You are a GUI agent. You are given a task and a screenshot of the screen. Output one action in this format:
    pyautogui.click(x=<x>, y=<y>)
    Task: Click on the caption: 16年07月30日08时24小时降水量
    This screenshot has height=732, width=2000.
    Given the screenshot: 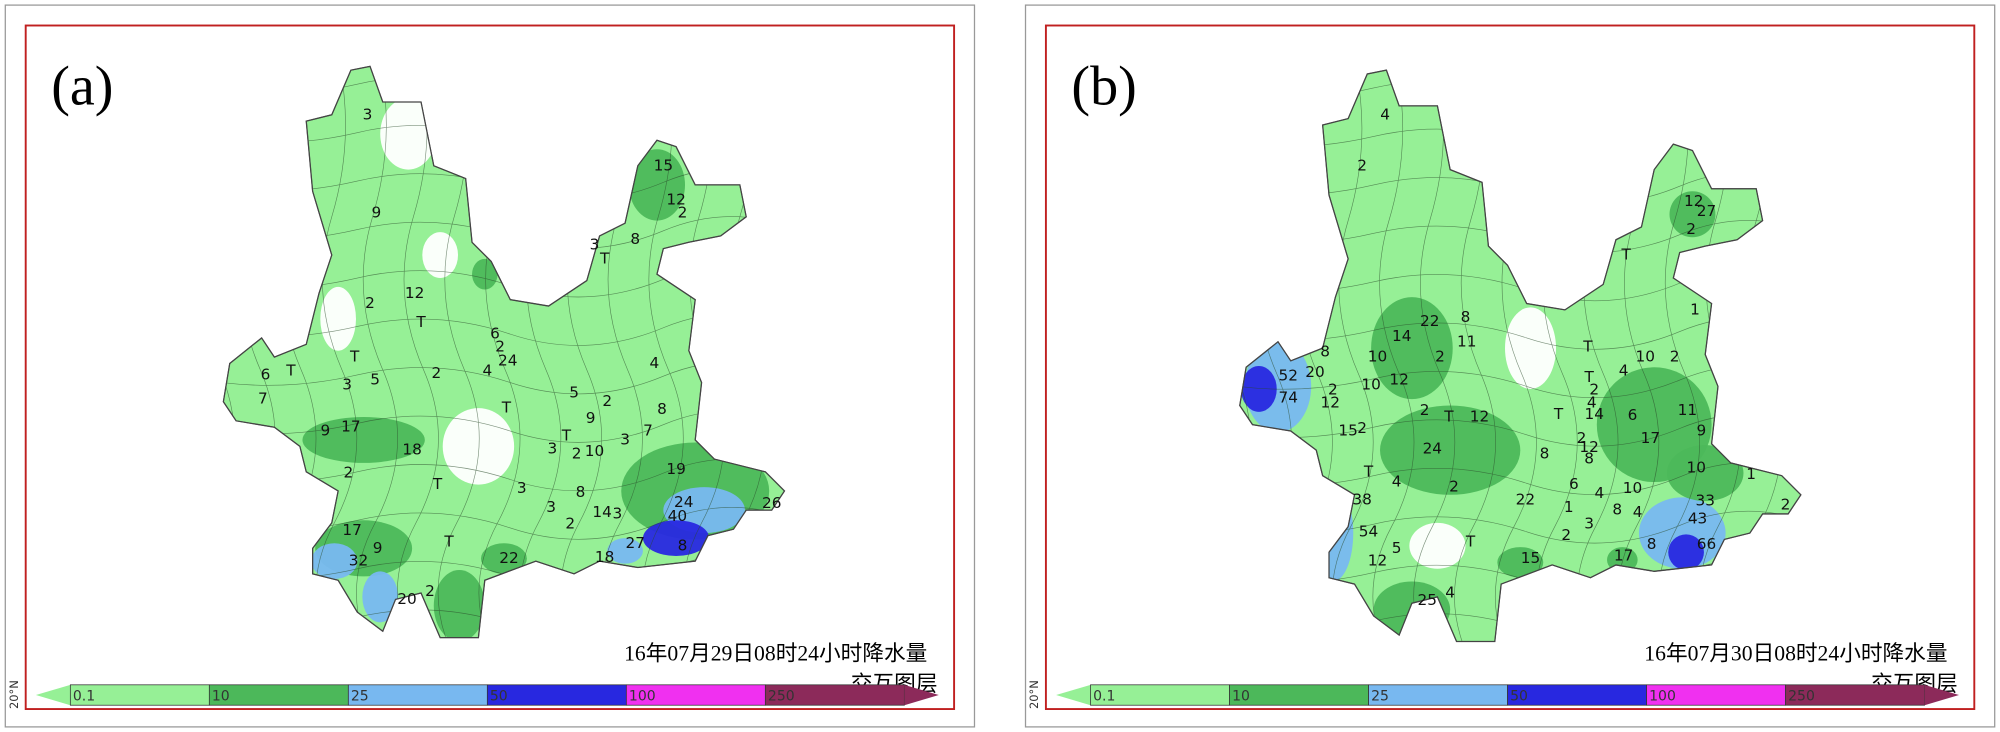 What is the action you would take?
    pyautogui.click(x=1795, y=654)
    